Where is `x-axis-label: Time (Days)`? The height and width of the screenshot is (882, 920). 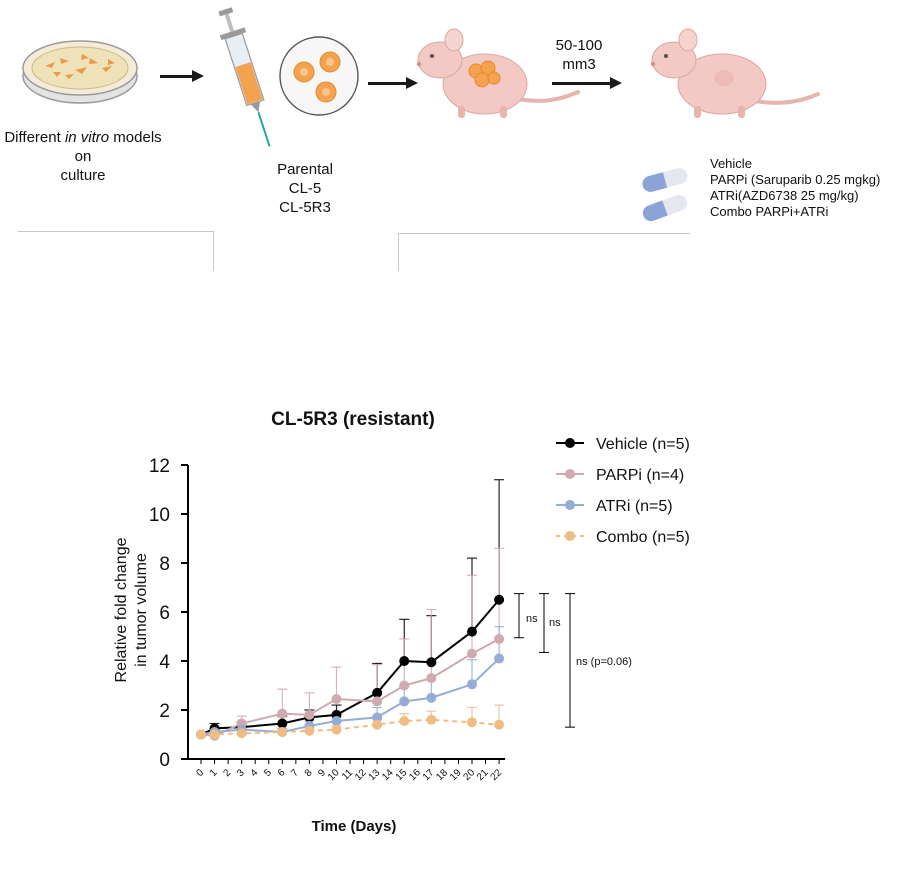
x-axis-label: Time (Days) is located at coordinates (354, 826).